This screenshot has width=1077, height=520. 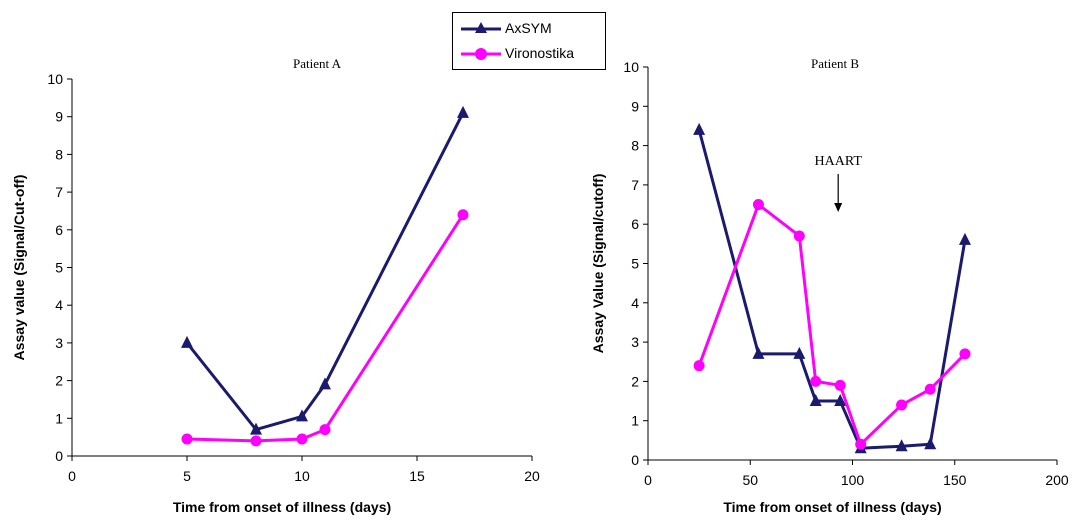 What do you see at coordinates (750, 480) in the screenshot?
I see `x-tick-label: 50` at bounding box center [750, 480].